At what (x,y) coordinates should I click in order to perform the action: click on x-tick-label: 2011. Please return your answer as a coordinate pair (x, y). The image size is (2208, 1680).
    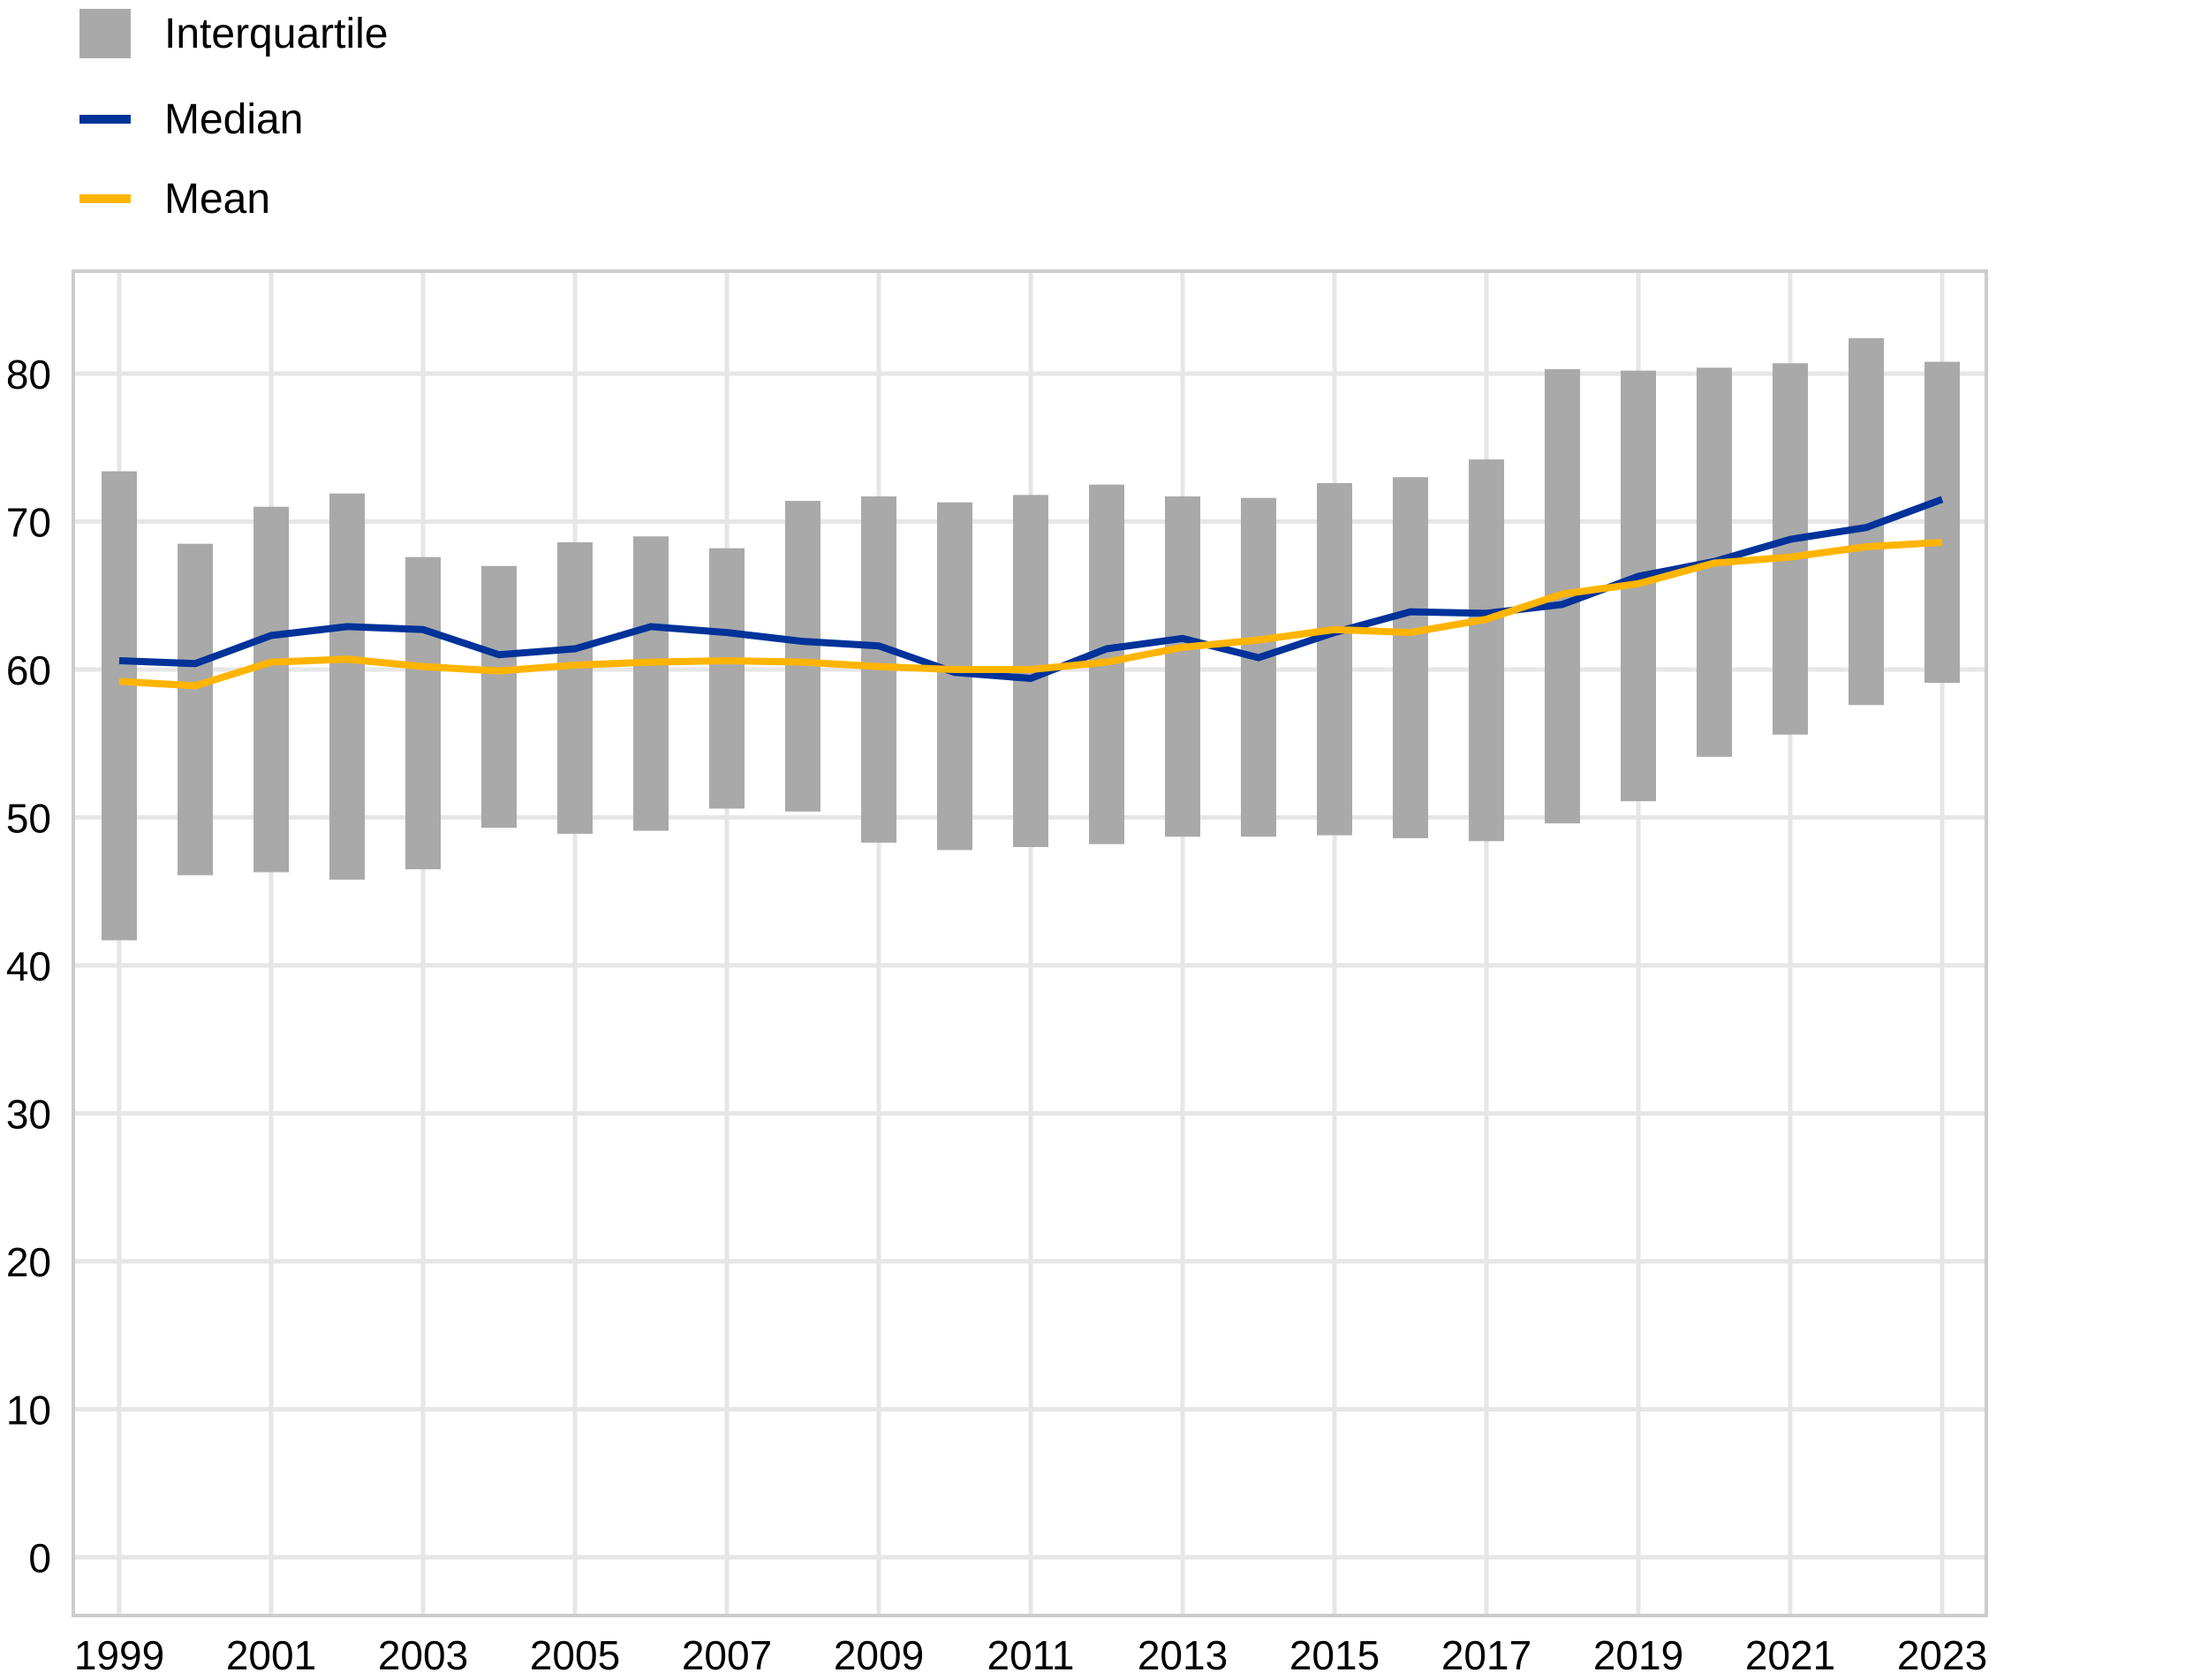
    Looking at the image, I should click on (1031, 1655).